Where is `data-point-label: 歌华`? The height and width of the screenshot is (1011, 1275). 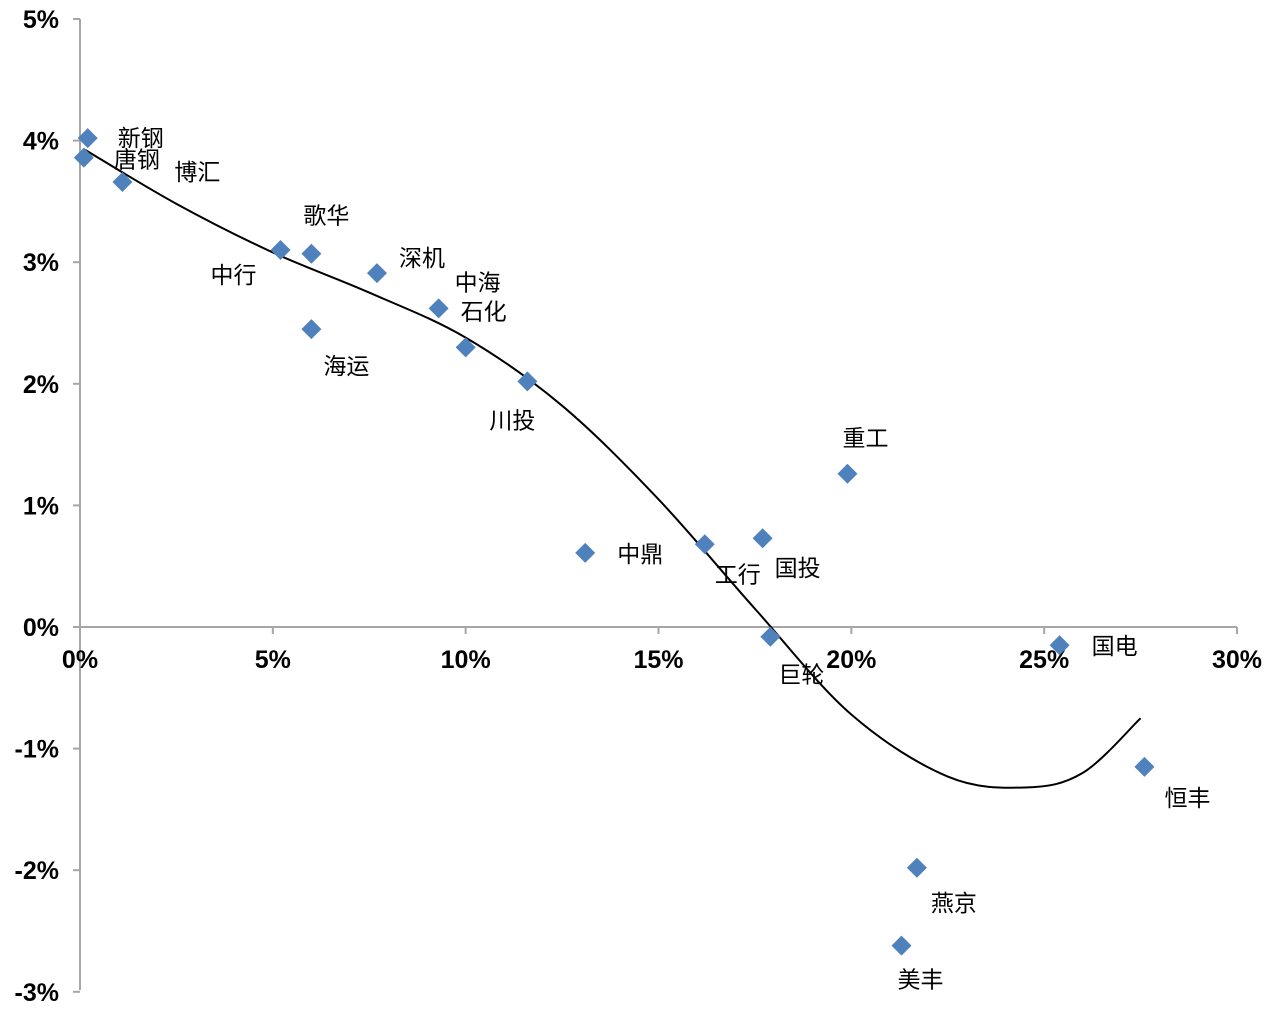 data-point-label: 歌华 is located at coordinates (326, 217).